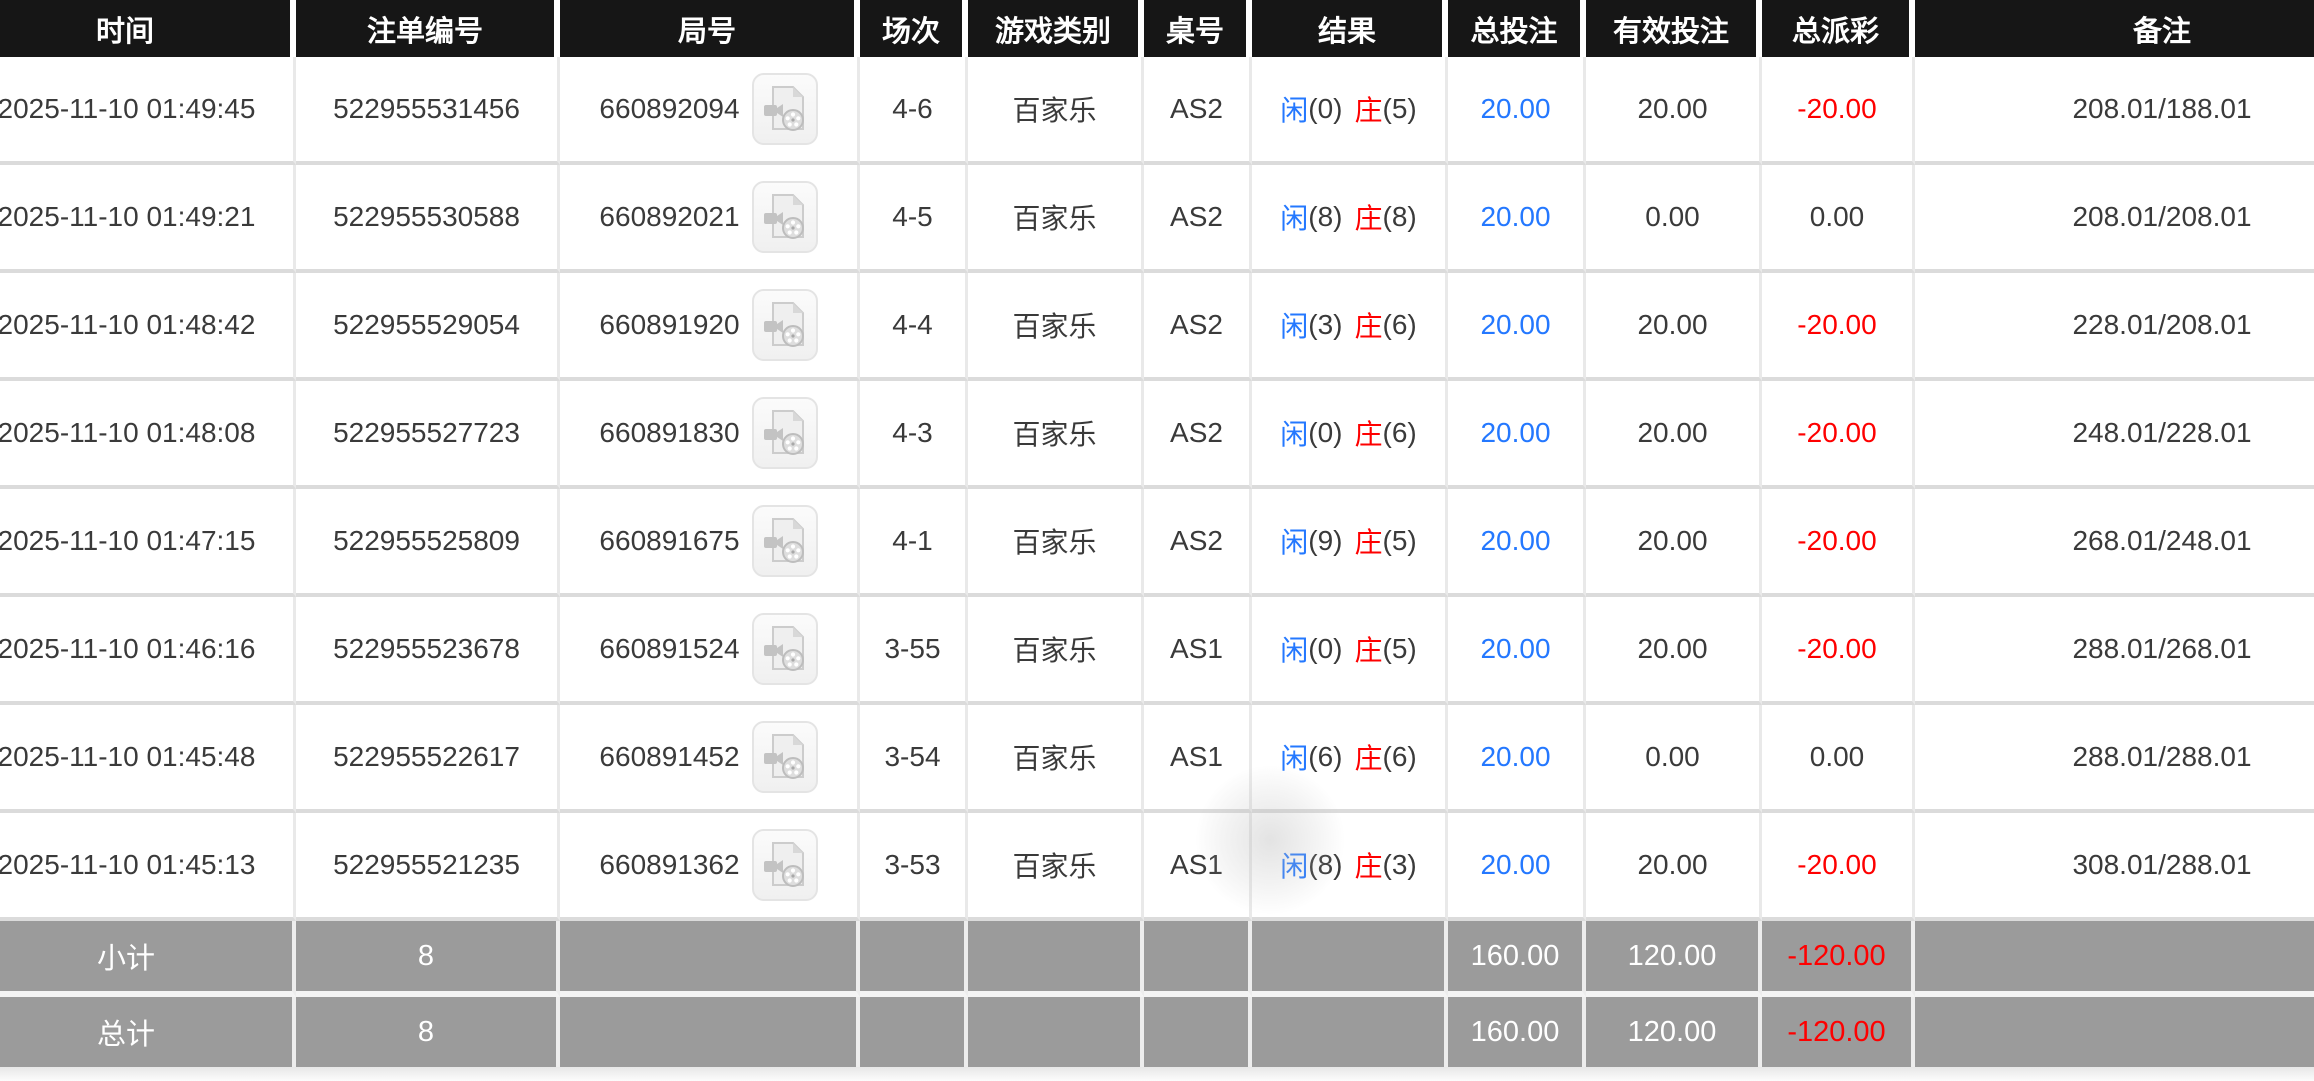 Image resolution: width=2314 pixels, height=1081 pixels. Describe the element at coordinates (710, 28) in the screenshot. I see `column-header-round-id: 局号` at that location.